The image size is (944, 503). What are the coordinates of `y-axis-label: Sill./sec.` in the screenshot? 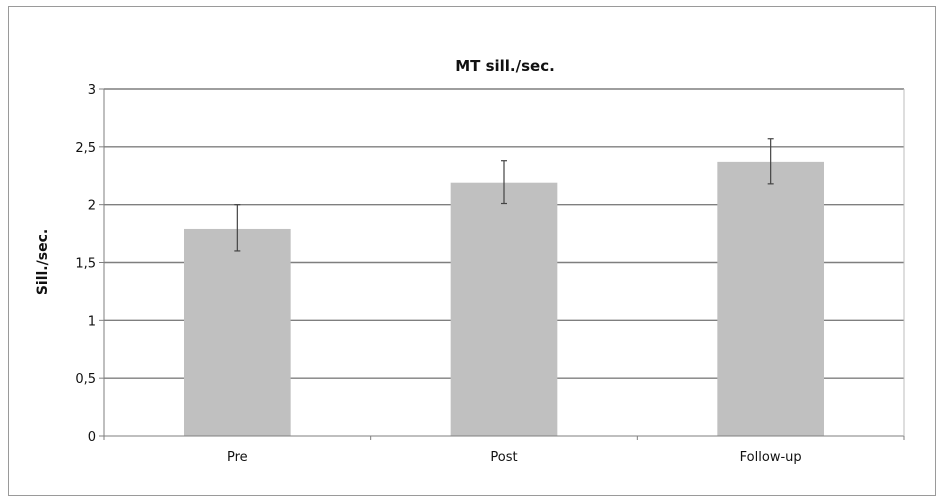 It's located at (43, 262).